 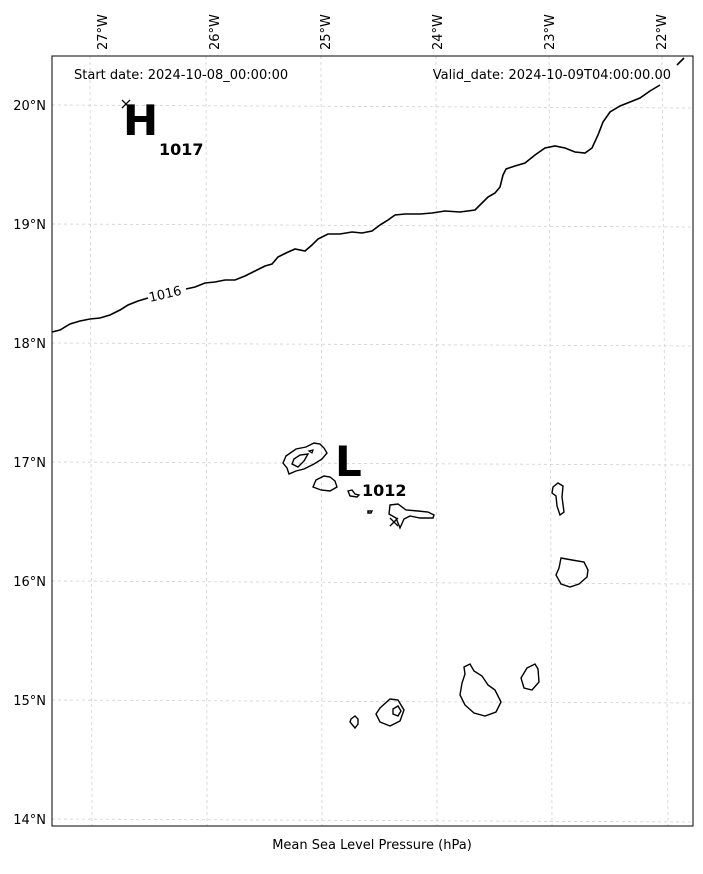 What do you see at coordinates (372, 845) in the screenshot?
I see `map-caption: Mean Sea Level Pressure (hPa)` at bounding box center [372, 845].